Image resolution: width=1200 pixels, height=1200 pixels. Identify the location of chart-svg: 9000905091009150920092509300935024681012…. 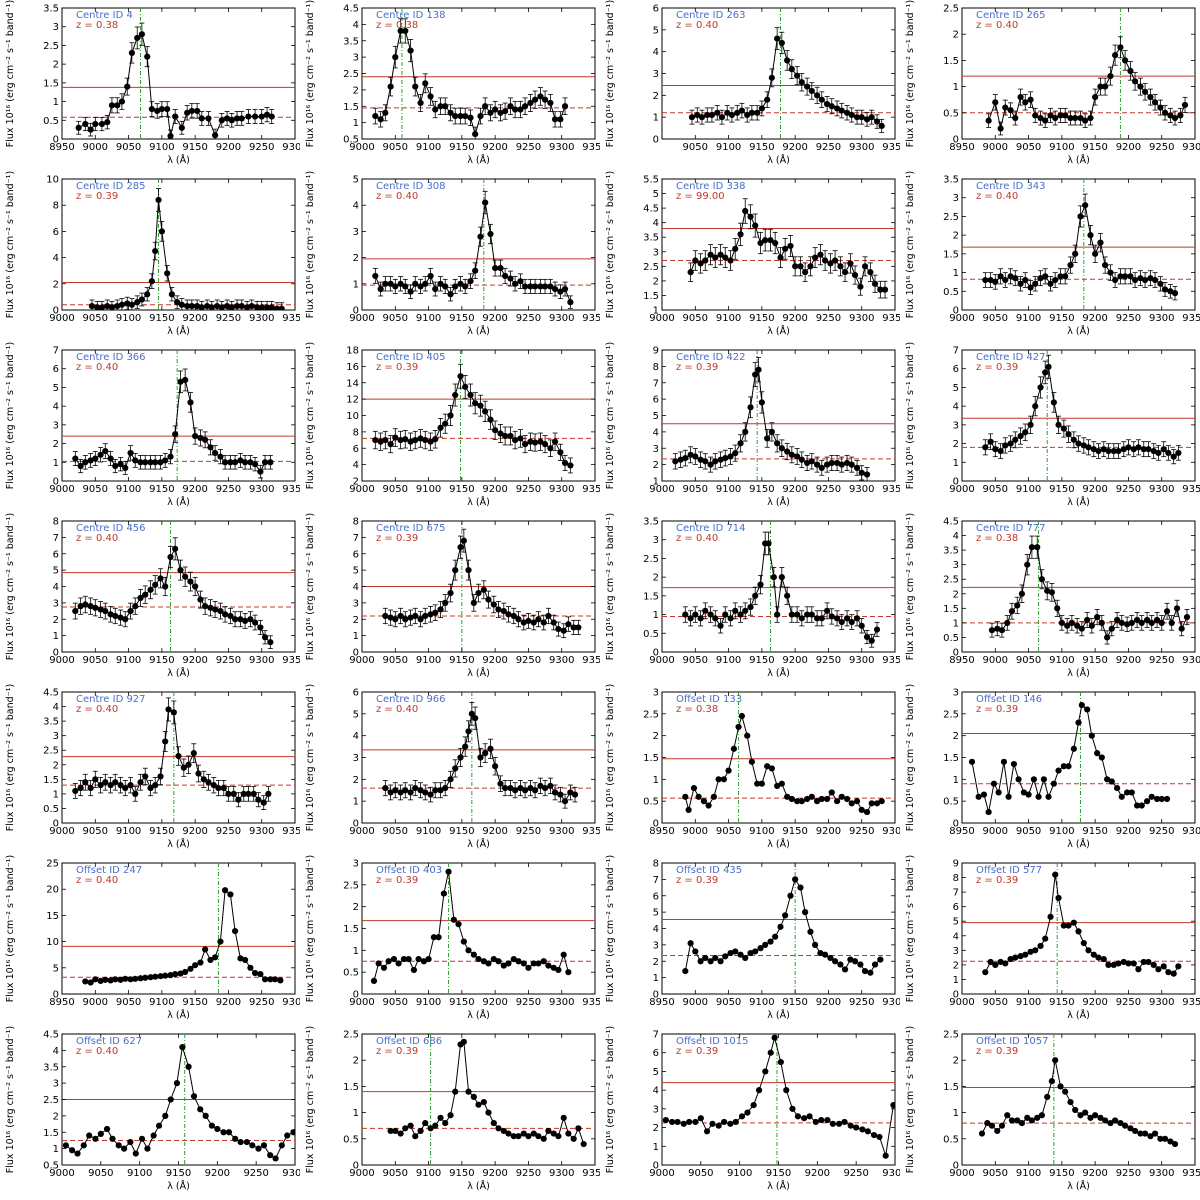
(452, 425).